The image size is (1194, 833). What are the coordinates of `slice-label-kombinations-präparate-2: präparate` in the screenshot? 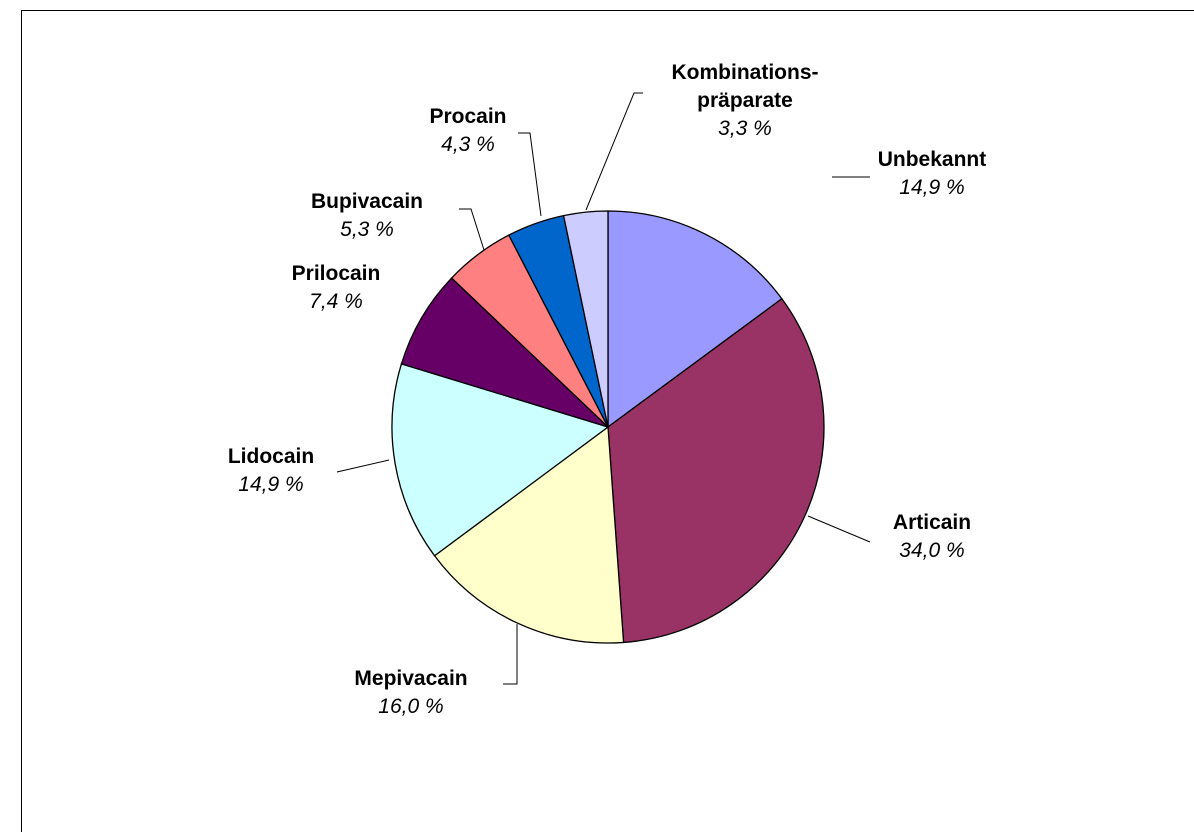 It's located at (745, 100).